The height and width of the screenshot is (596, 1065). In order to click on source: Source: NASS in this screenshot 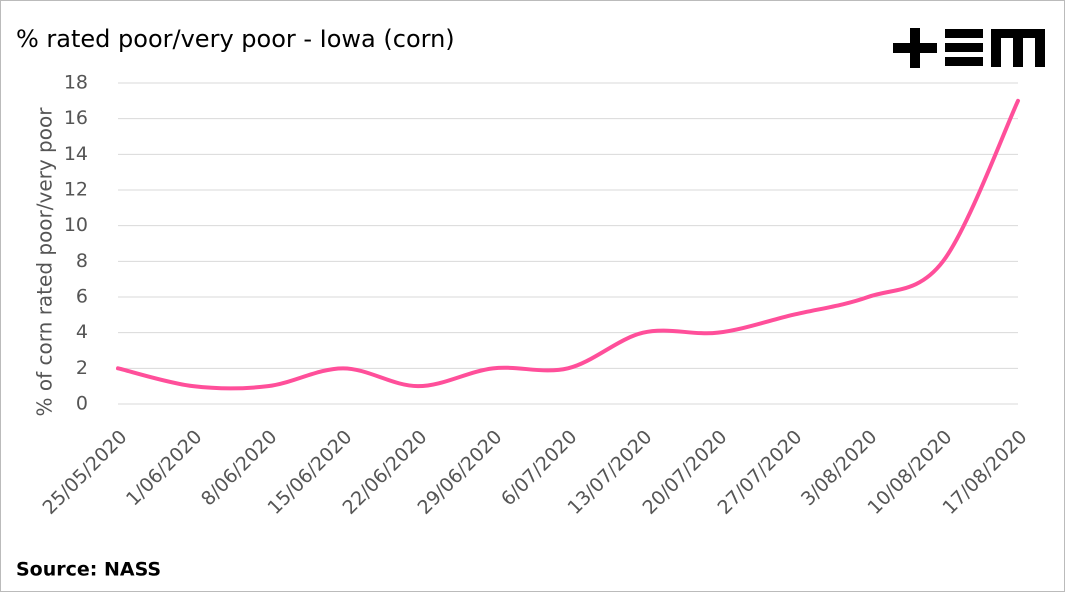, I will do `click(88, 570)`.